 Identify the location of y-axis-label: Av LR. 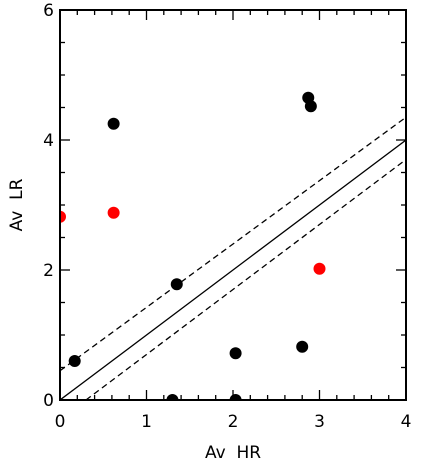
(17, 204).